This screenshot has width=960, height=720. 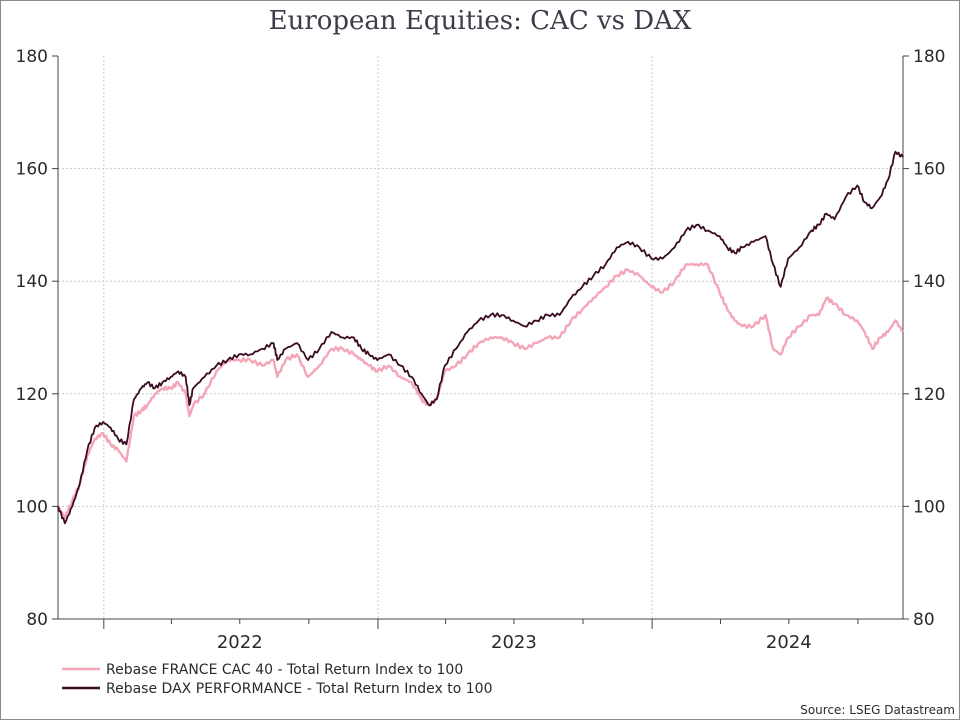 I want to click on x-tick-label: 2024, so click(x=789, y=642).